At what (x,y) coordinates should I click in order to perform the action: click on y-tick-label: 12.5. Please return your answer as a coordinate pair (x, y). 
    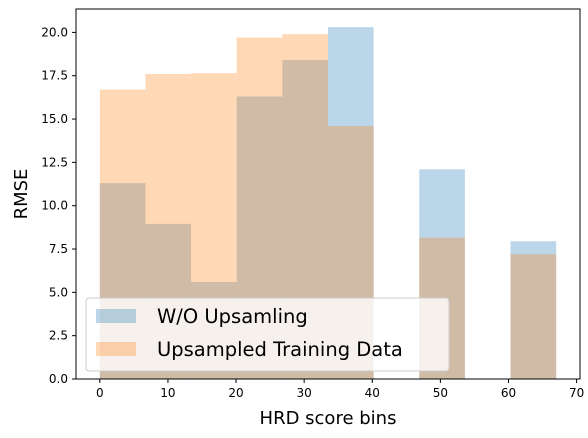
    Looking at the image, I should click on (54, 162).